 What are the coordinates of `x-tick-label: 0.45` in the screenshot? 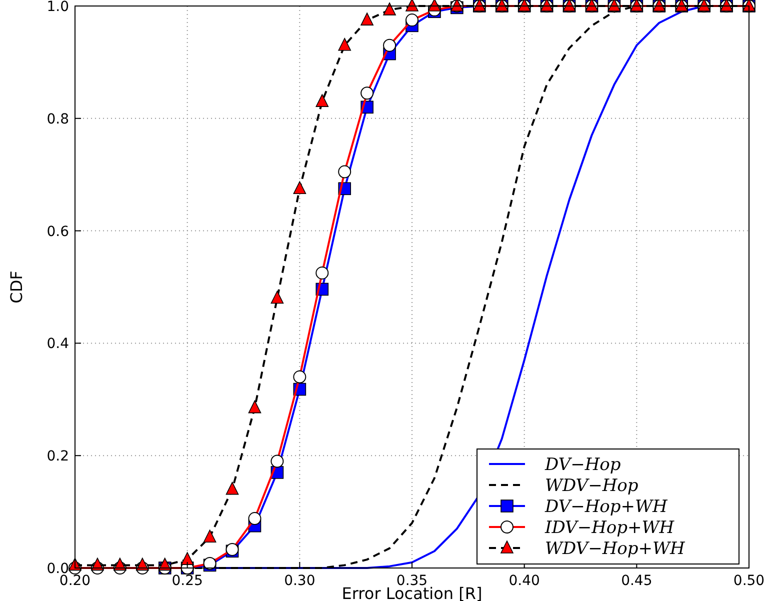 It's located at (636, 581).